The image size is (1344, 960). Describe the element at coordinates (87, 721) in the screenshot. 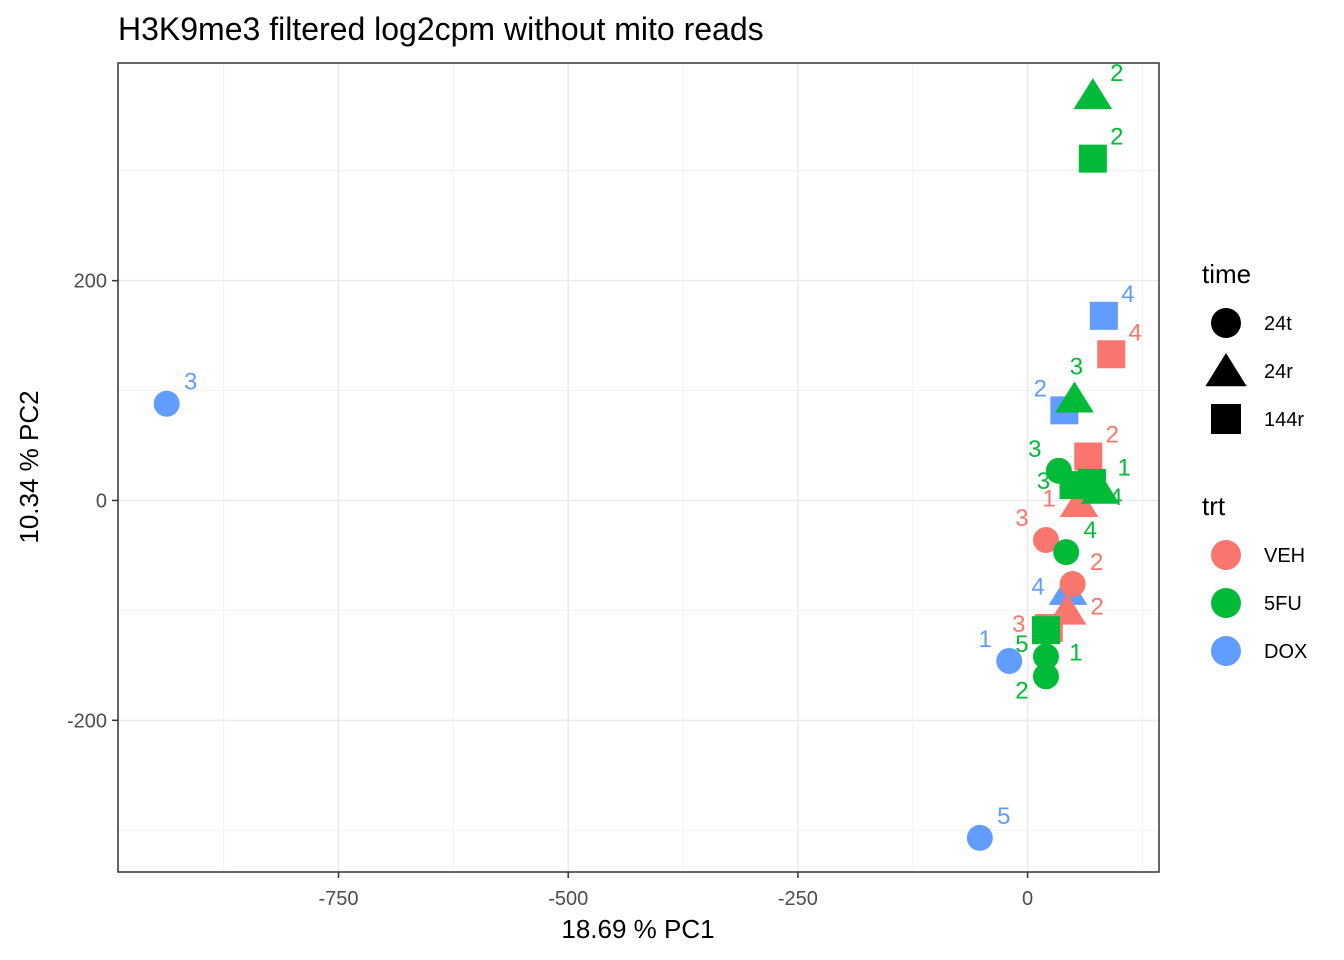

I see `y-tick-label: -200` at that location.